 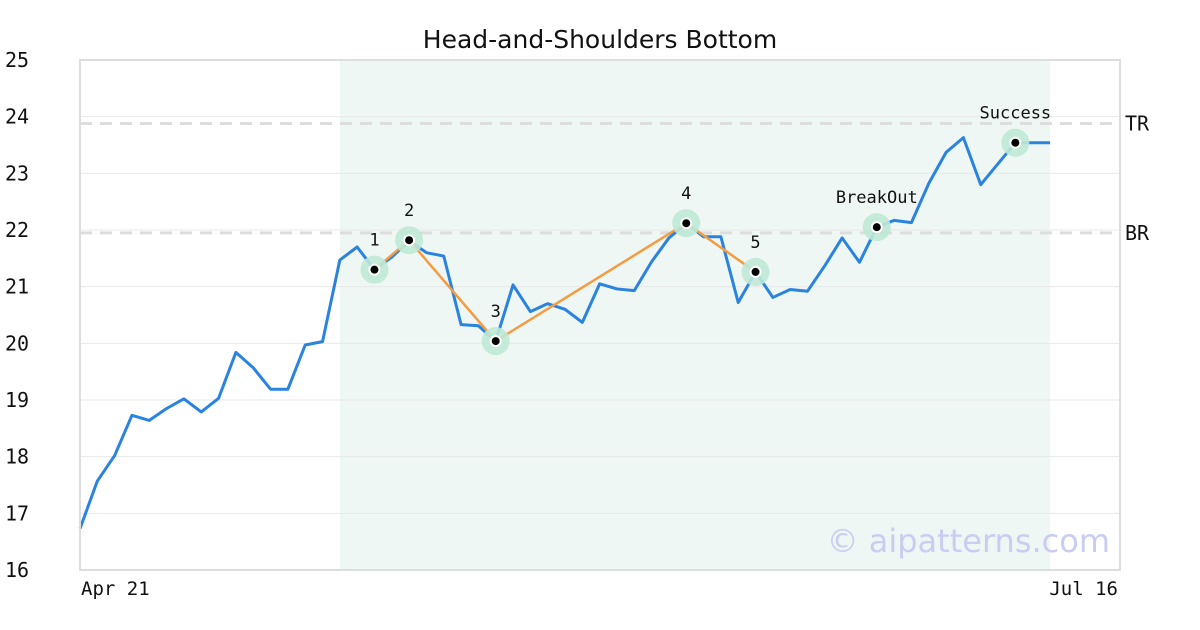 I want to click on y-tick-label: 24, so click(x=17, y=117).